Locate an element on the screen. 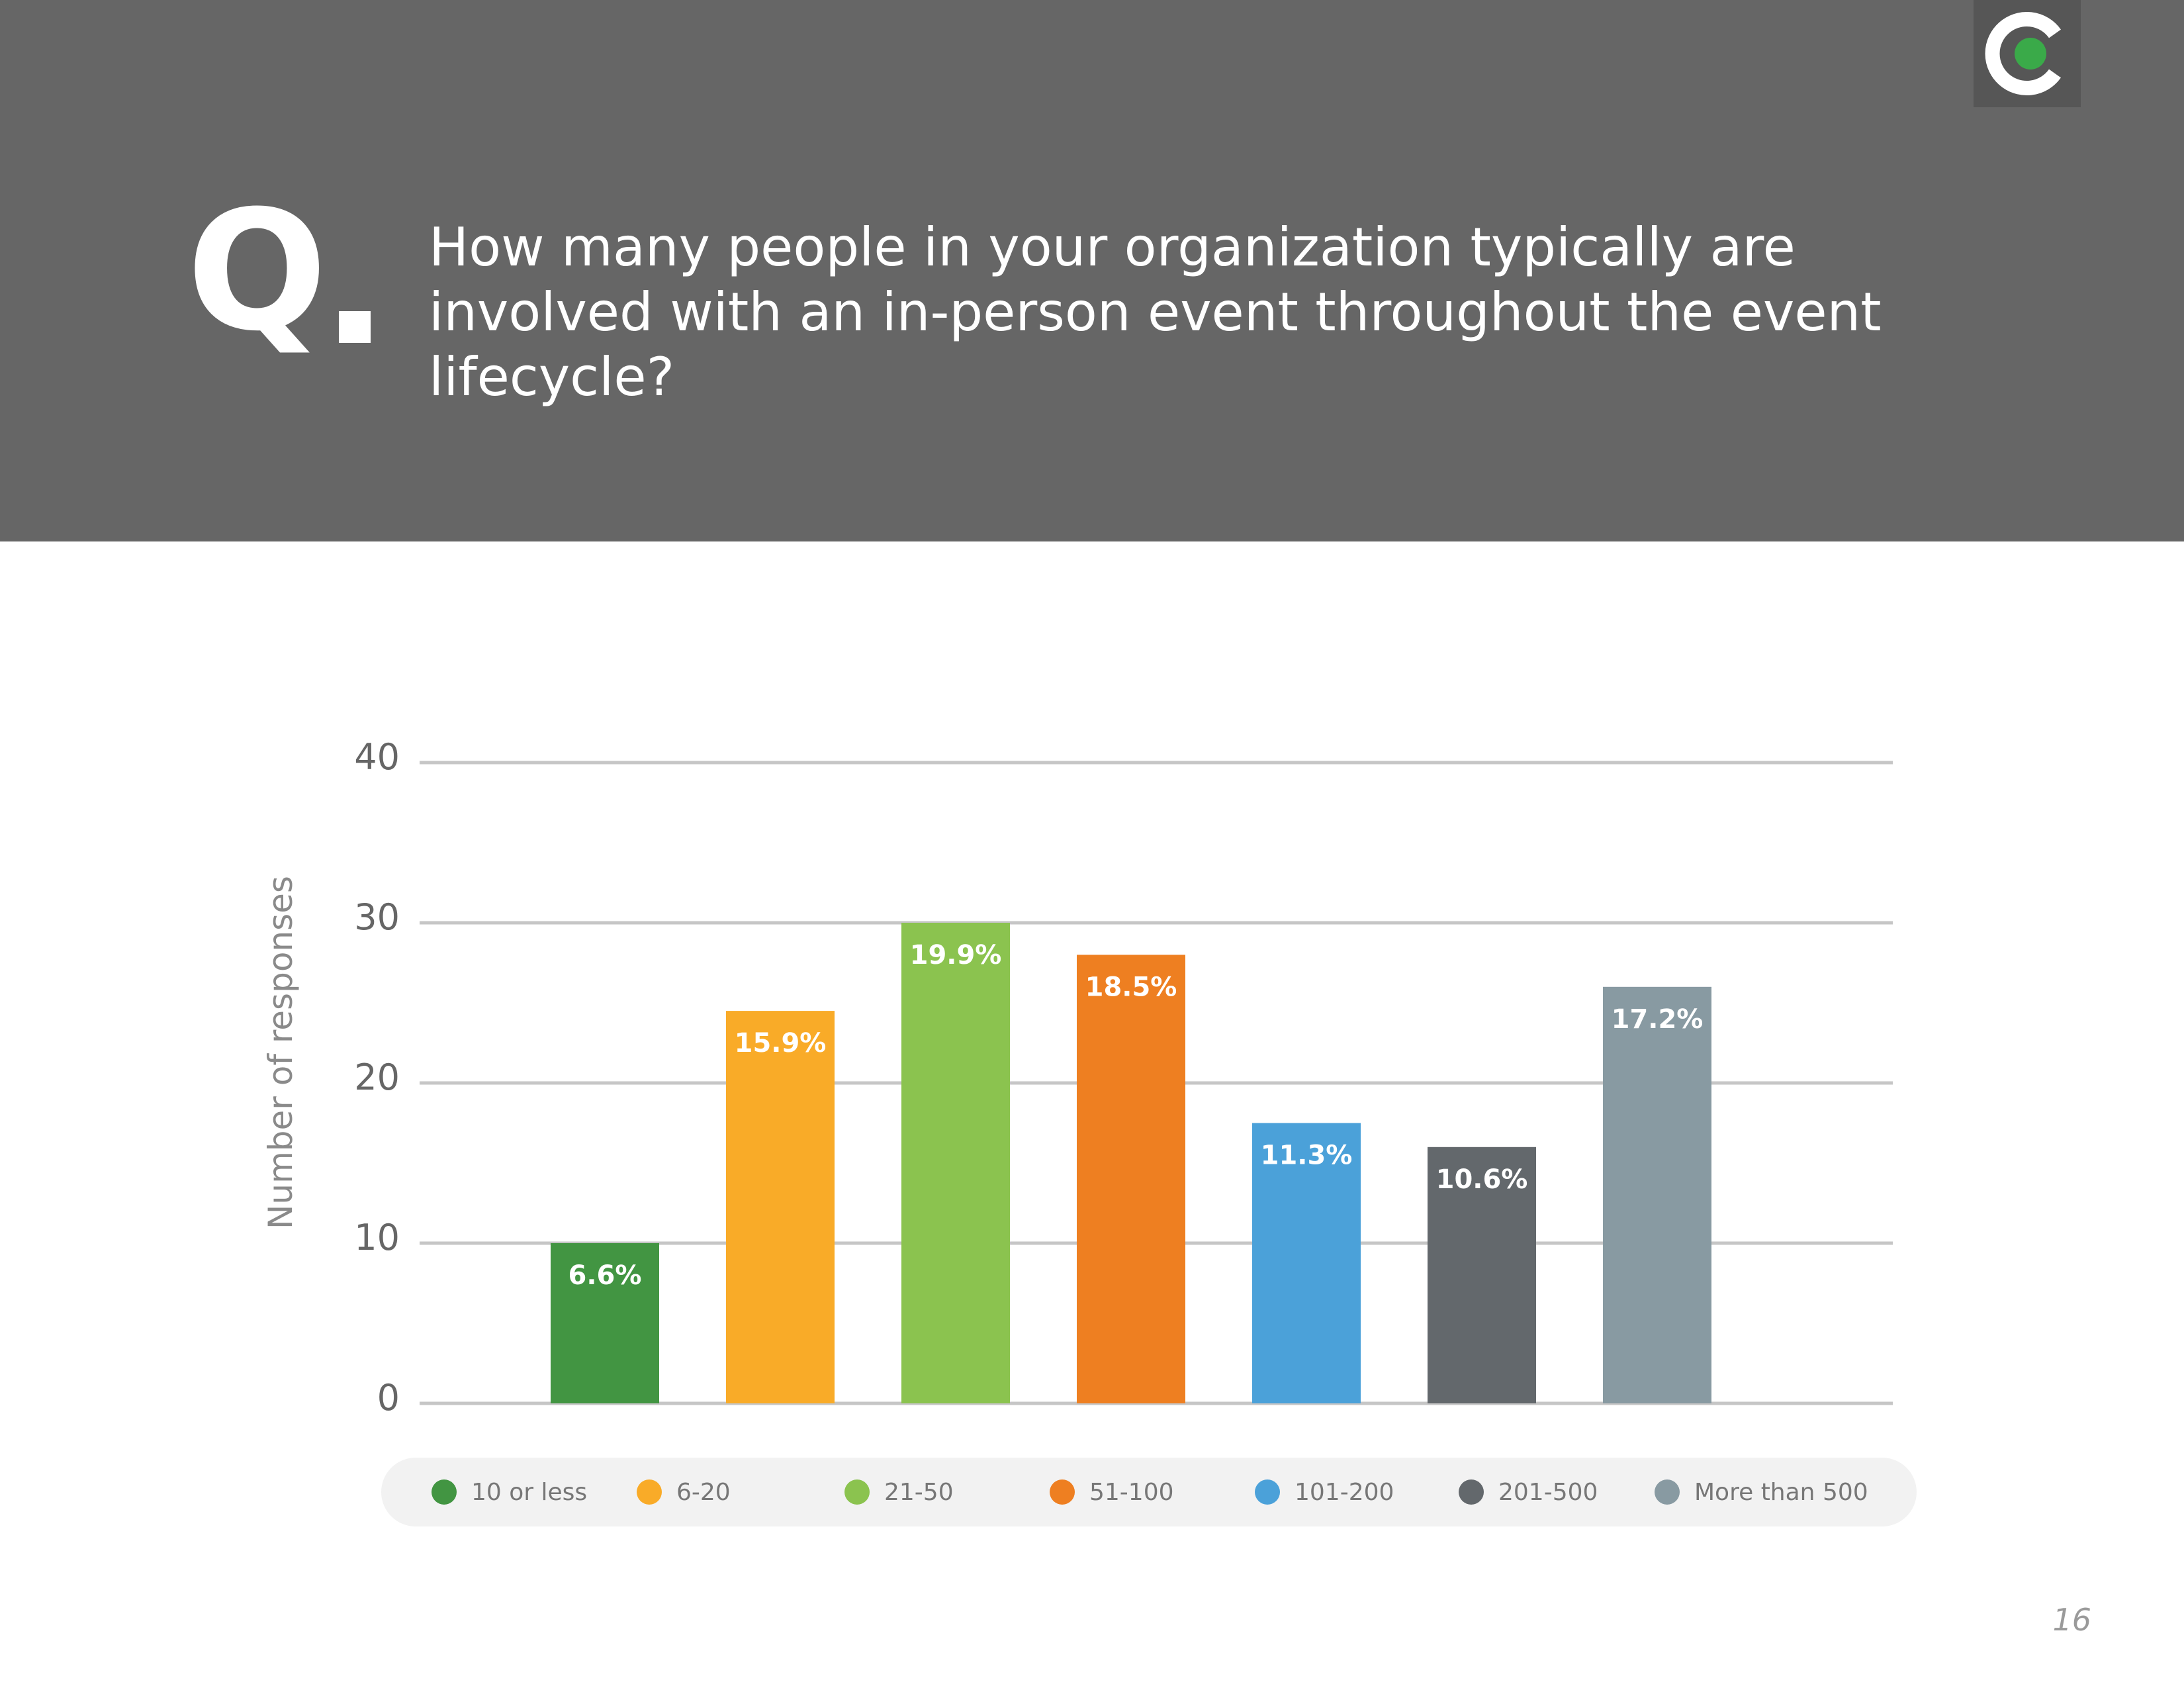 Image resolution: width=2184 pixels, height=1688 pixels. page-number: 16 is located at coordinates (2071, 1620).